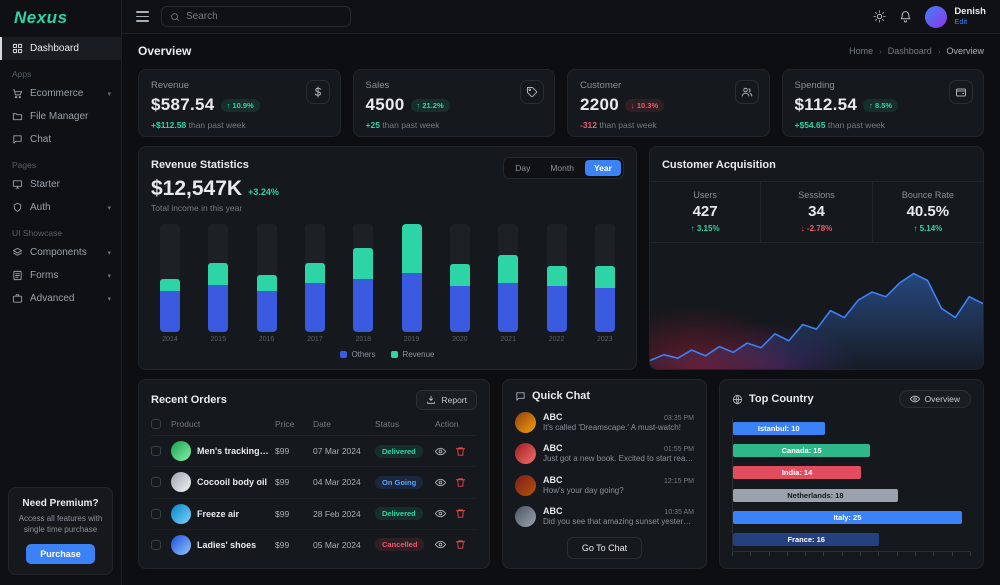  What do you see at coordinates (52, 298) in the screenshot?
I see `sidebar-item-label: Advanced` at bounding box center [52, 298].